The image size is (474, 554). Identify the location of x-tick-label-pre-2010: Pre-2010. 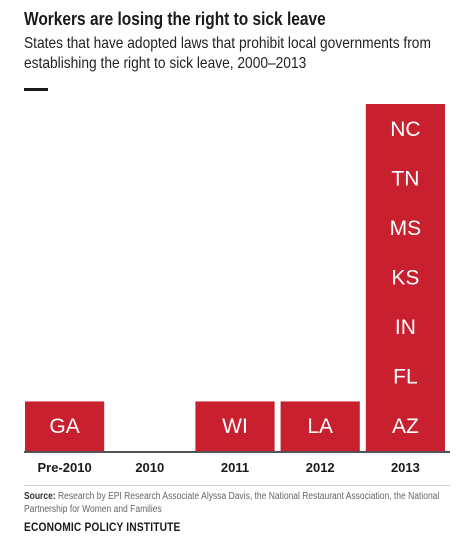
(64, 467).